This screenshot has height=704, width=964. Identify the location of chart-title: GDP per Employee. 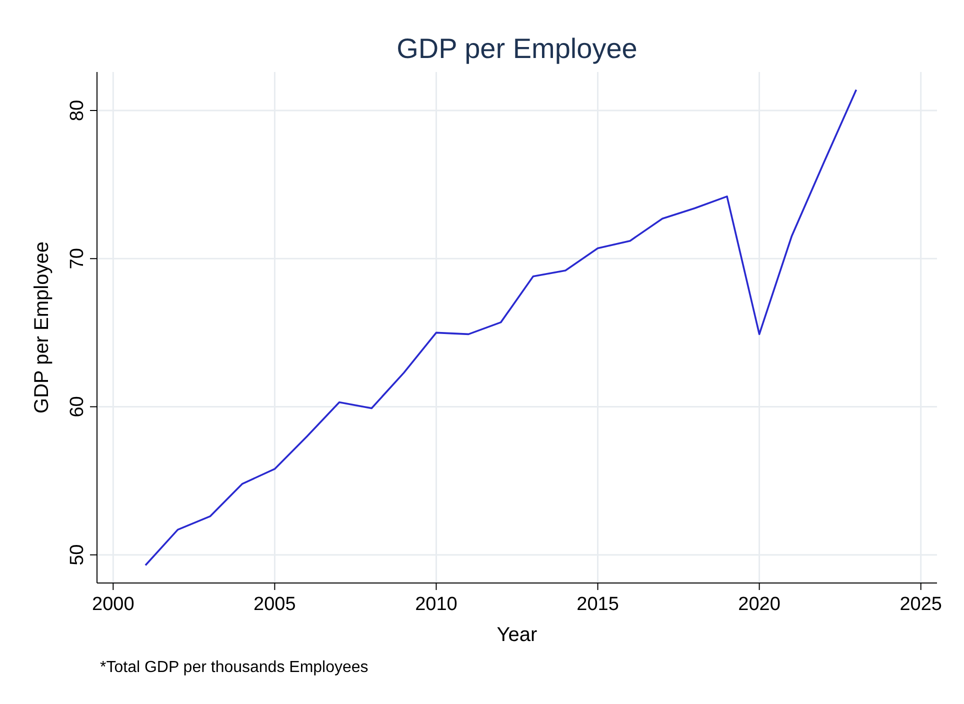
(517, 48).